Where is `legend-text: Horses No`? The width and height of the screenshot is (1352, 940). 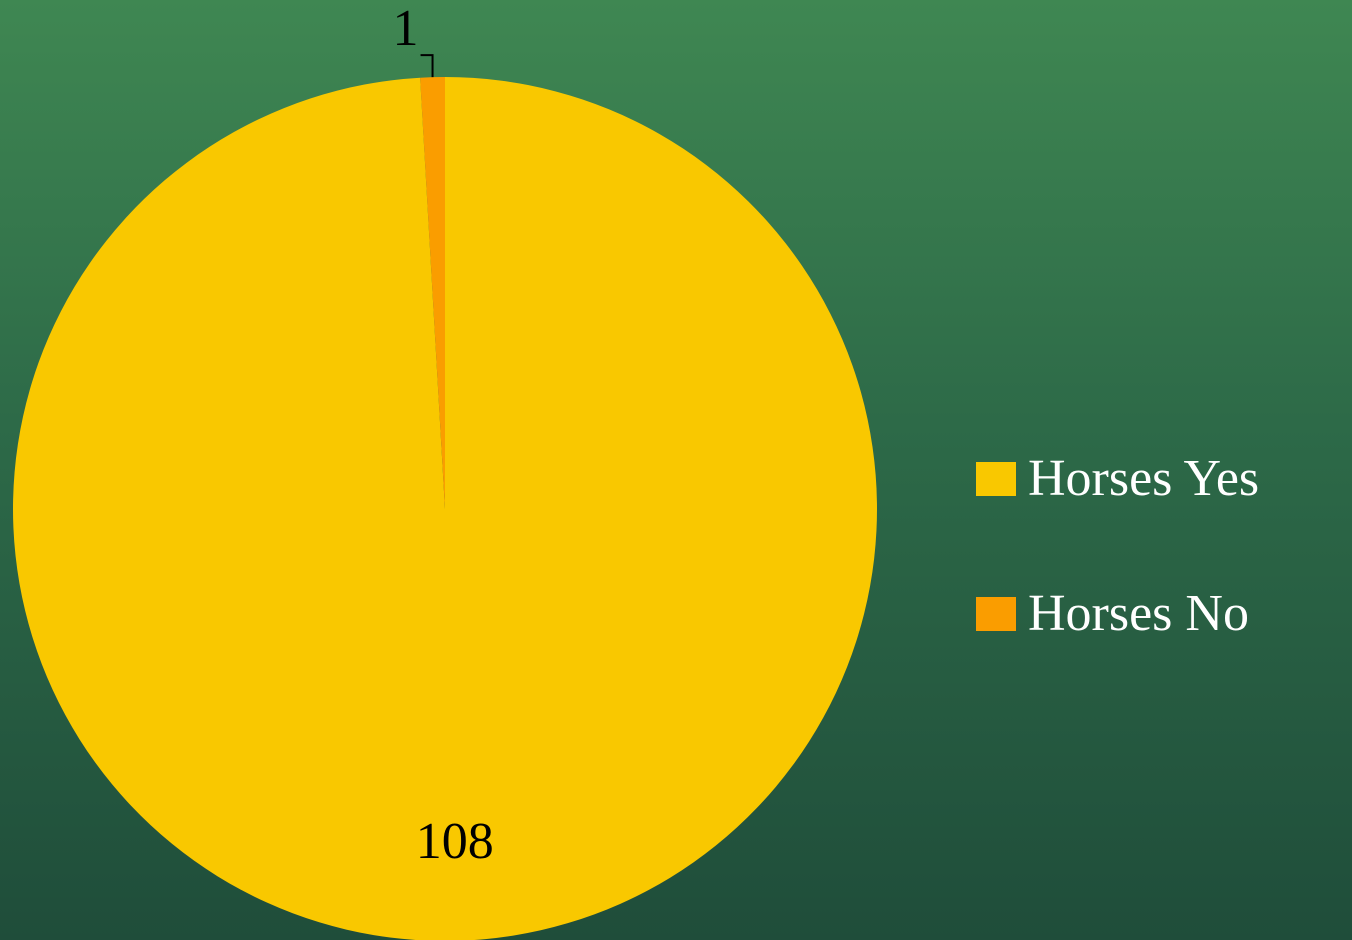 legend-text: Horses No is located at coordinates (1138, 613).